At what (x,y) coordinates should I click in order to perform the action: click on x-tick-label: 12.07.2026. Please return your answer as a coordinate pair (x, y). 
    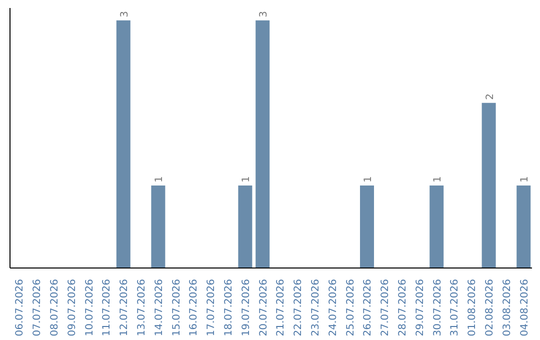
    Looking at the image, I should click on (124, 307).